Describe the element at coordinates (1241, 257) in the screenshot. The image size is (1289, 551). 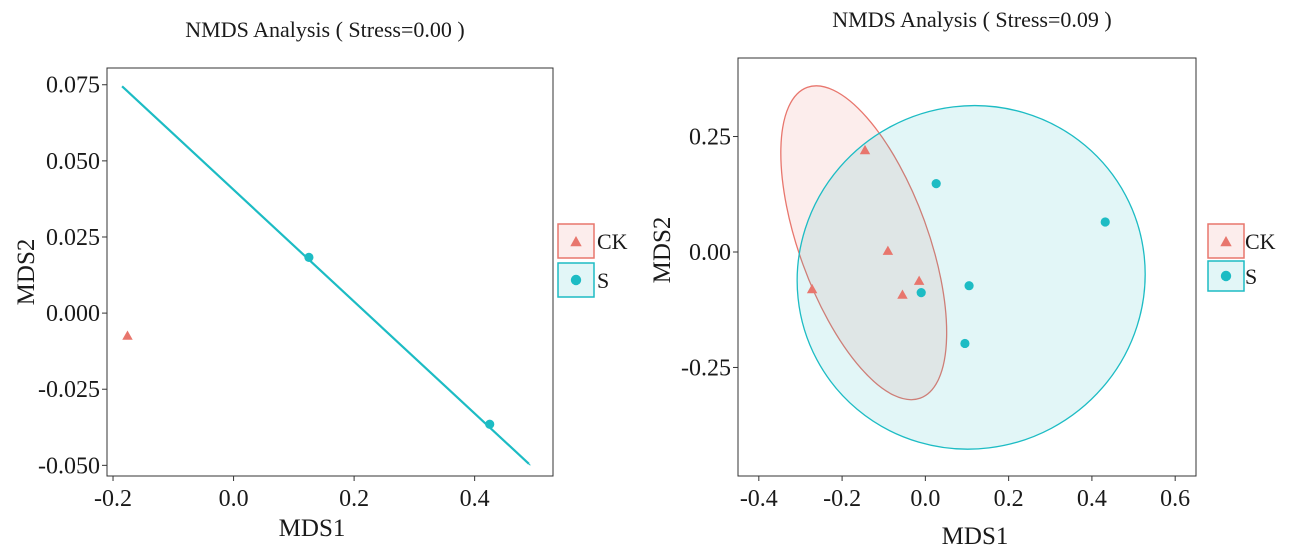
I see `chart-right-legend: CK S` at that location.